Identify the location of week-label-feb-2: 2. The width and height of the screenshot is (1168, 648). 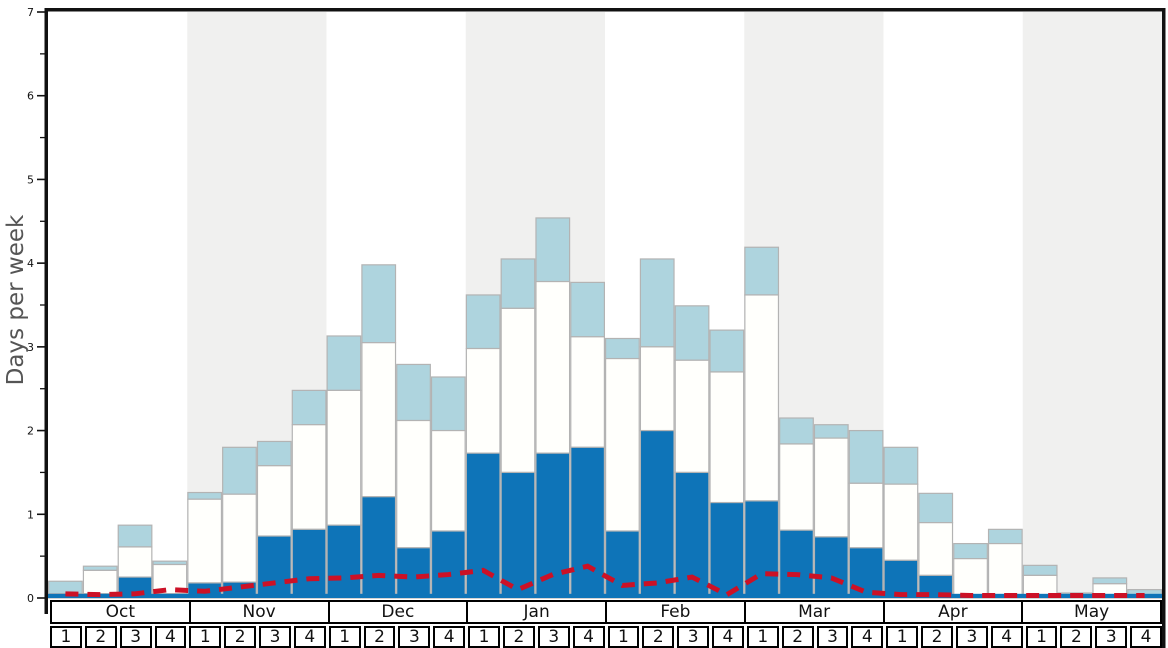
(658, 637).